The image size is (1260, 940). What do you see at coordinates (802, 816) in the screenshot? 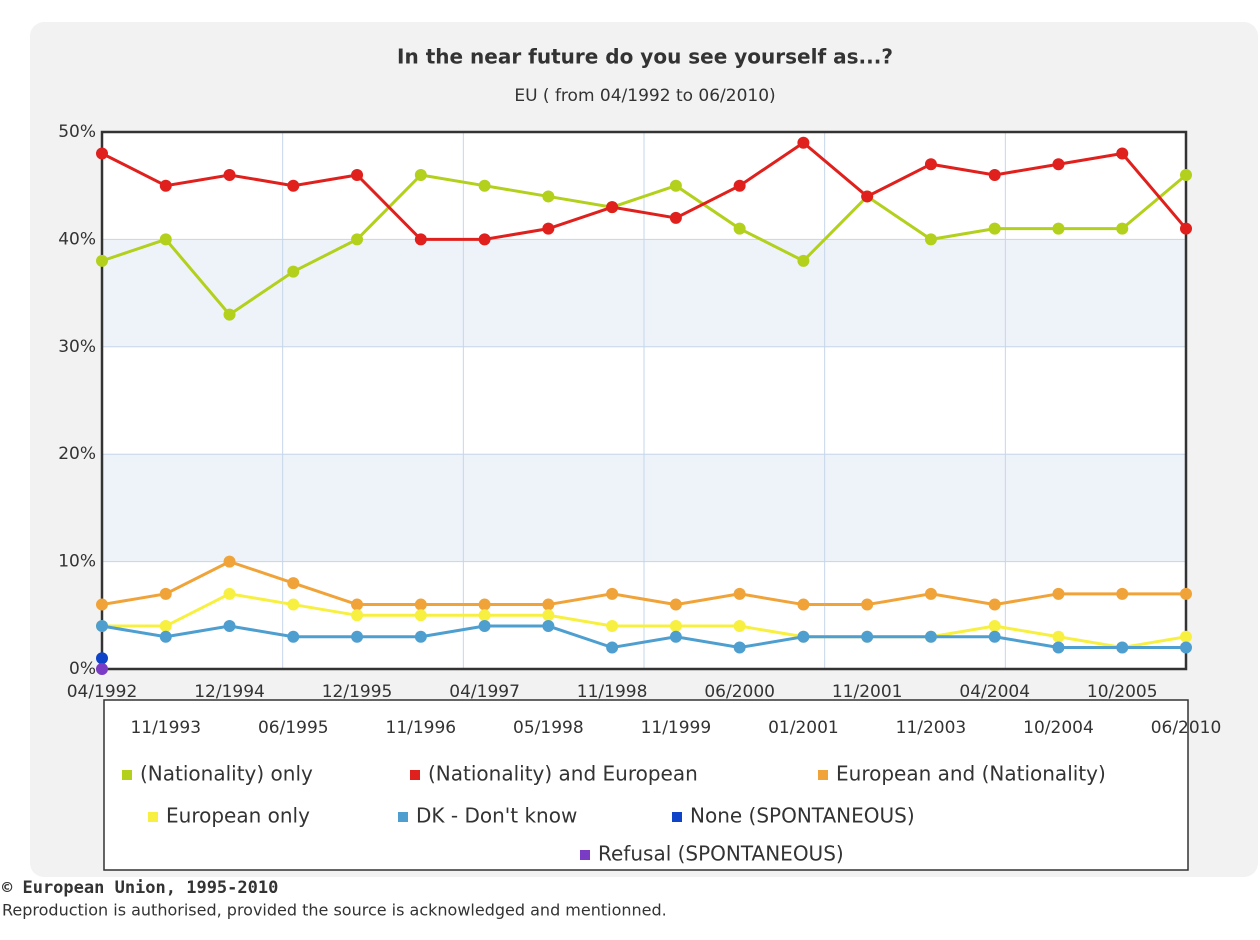
I see `legend-label: None (SPONTANEOUS)` at bounding box center [802, 816].